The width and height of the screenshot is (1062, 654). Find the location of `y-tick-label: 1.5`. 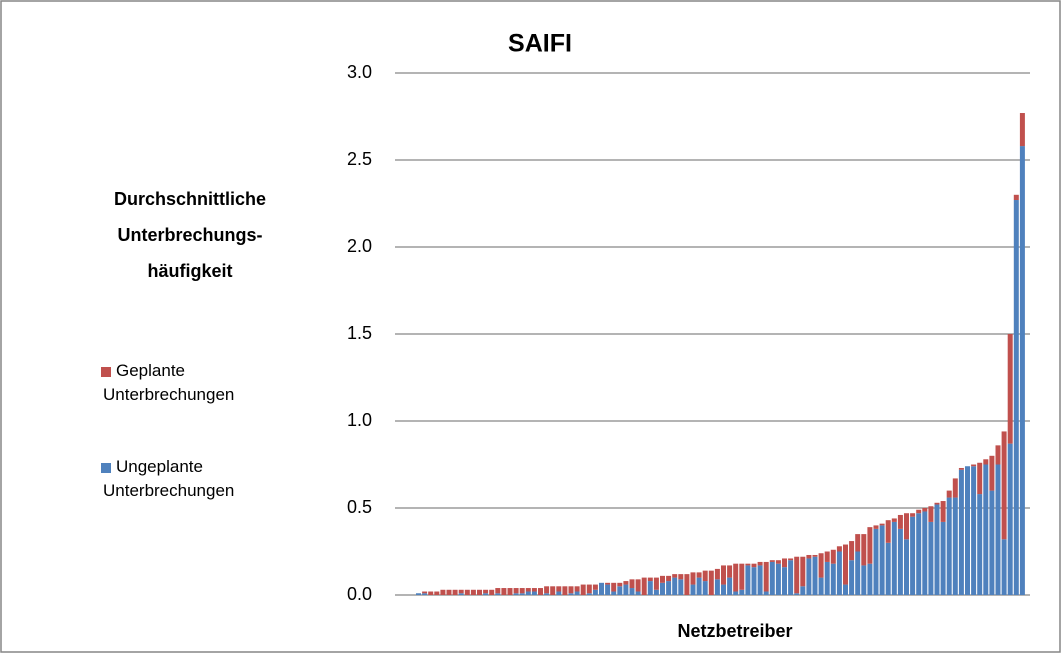

y-tick-label: 1.5 is located at coordinates (359, 333).